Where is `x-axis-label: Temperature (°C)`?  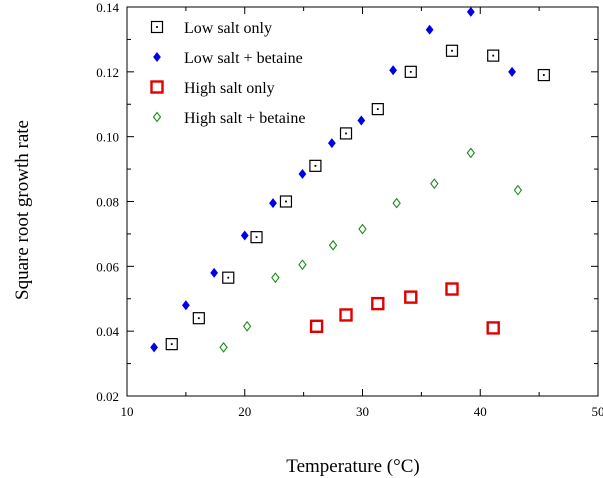
x-axis-label: Temperature (°C) is located at coordinates (352, 466).